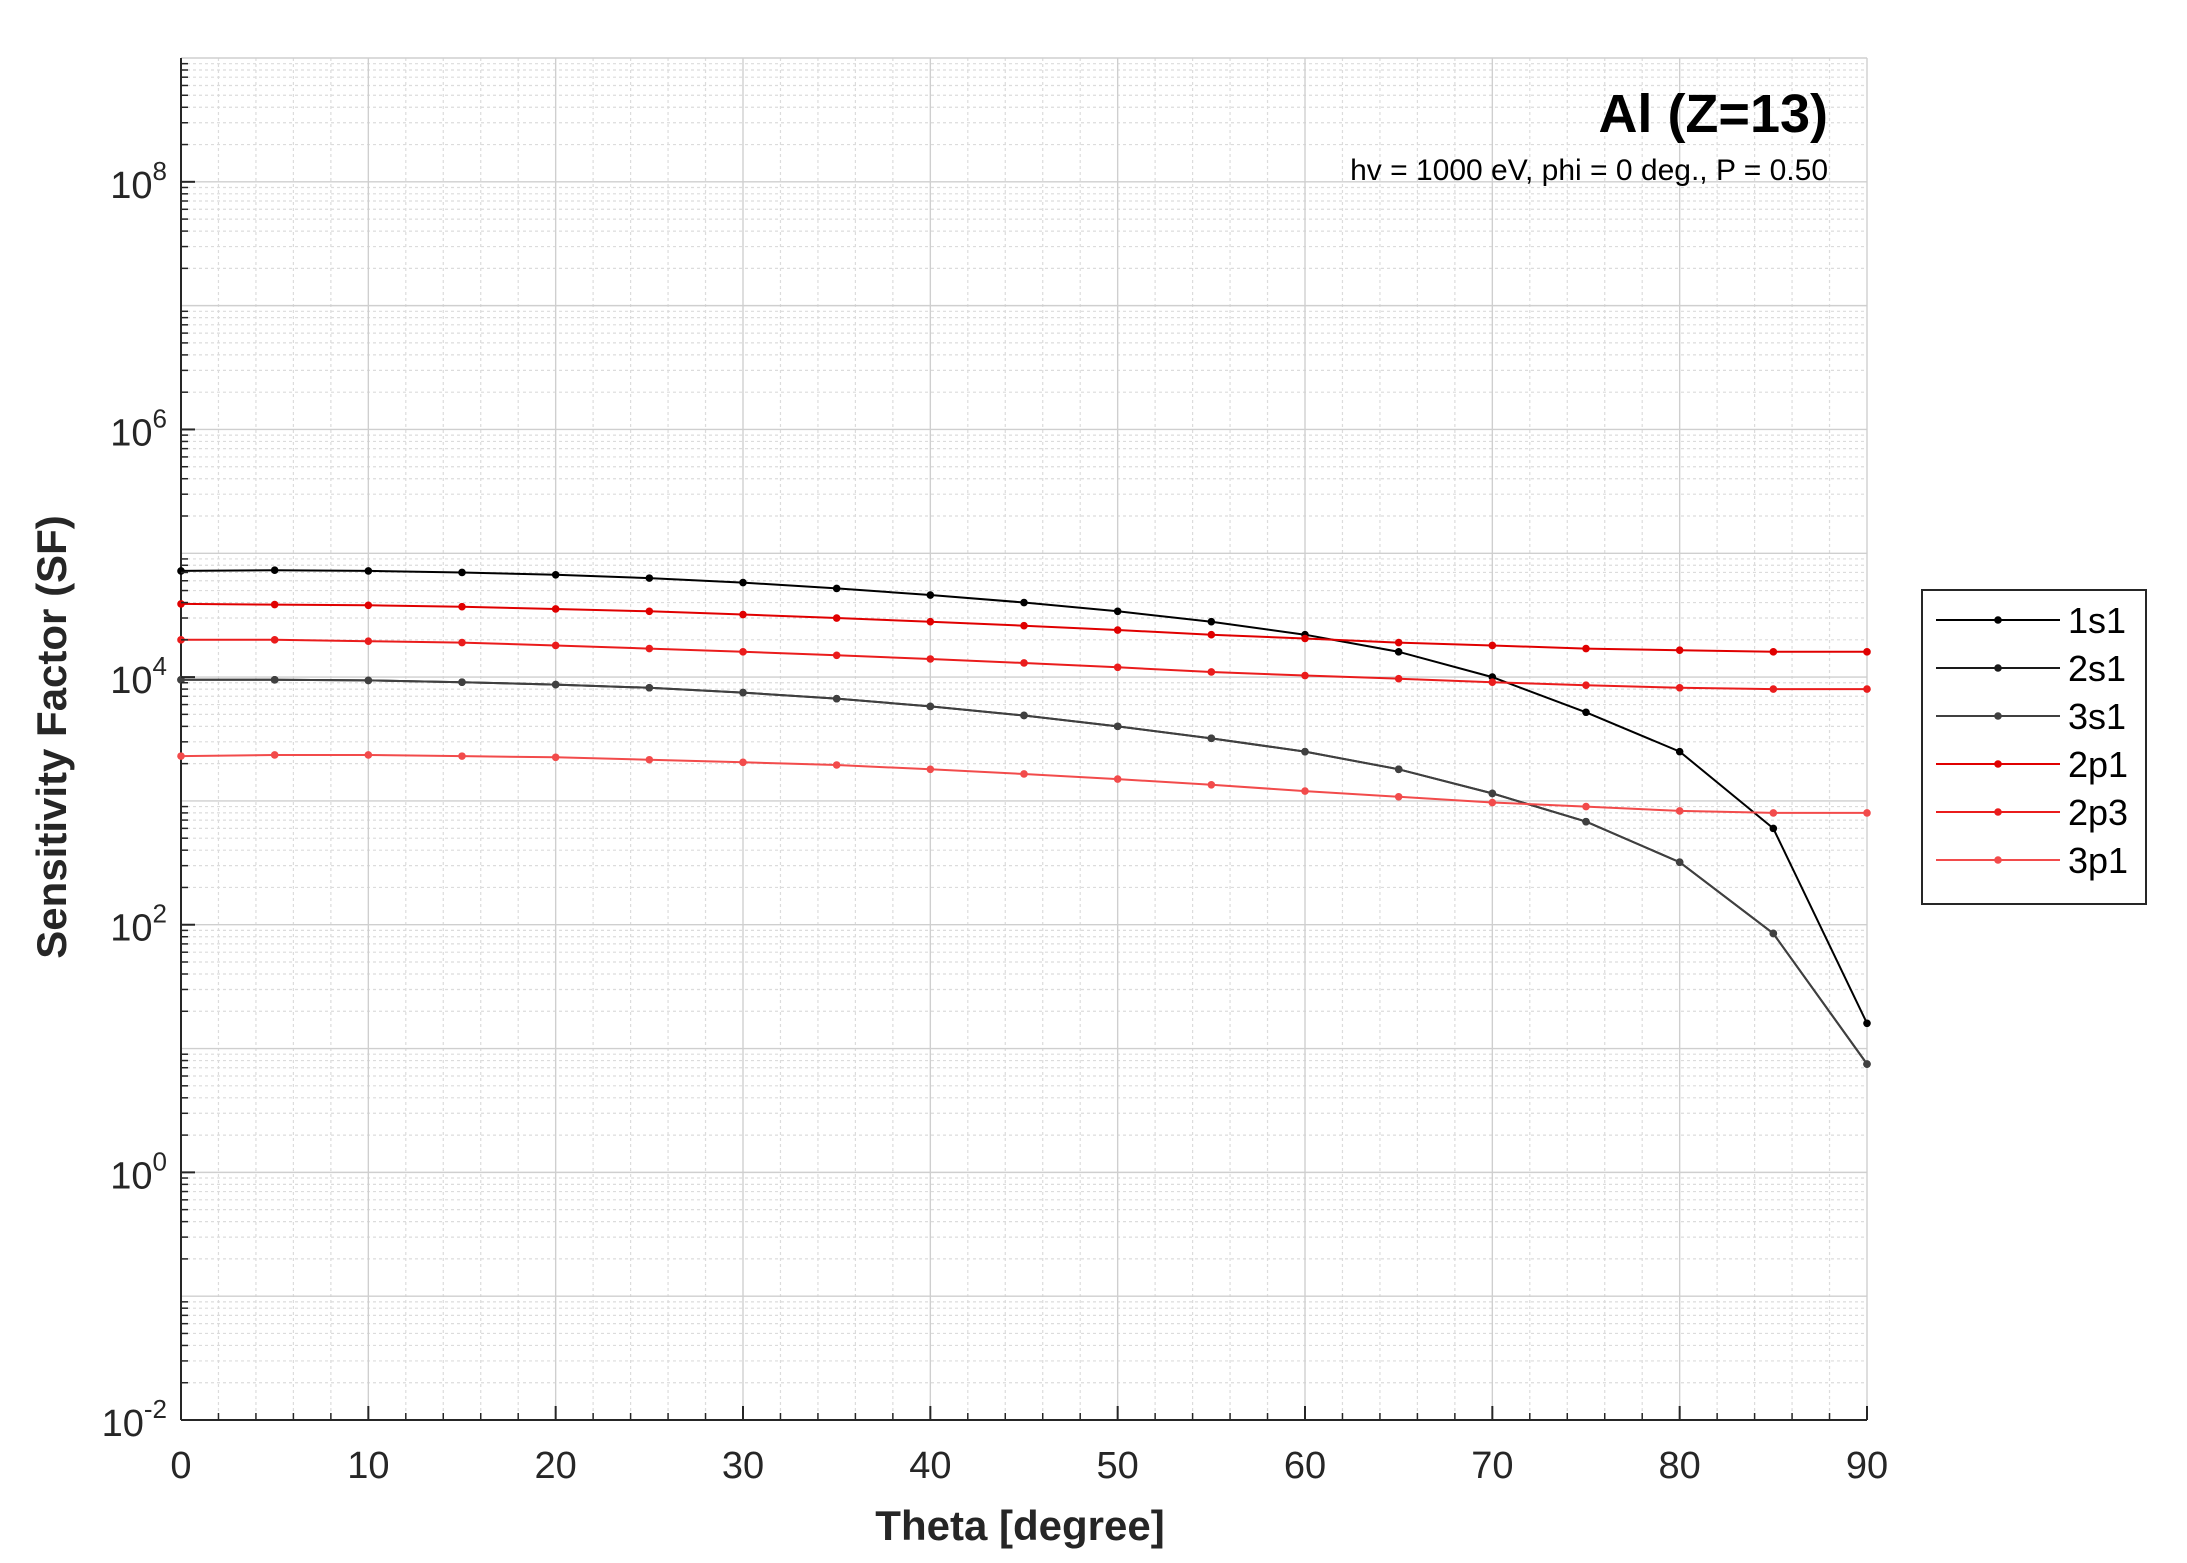 The width and height of the screenshot is (2187, 1563). I want to click on x-tick-label: 0, so click(180, 1466).